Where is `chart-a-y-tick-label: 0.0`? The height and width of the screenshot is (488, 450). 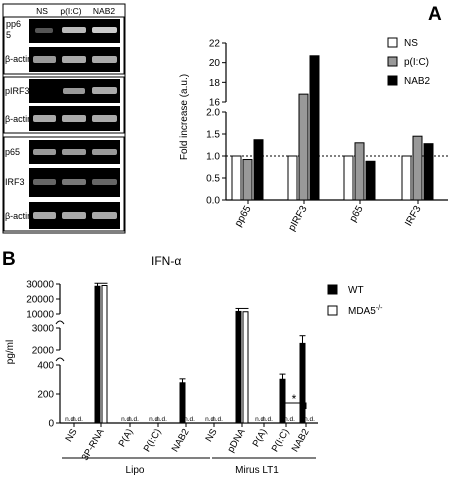 chart-a-y-tick-label: 0.0 is located at coordinates (213, 201).